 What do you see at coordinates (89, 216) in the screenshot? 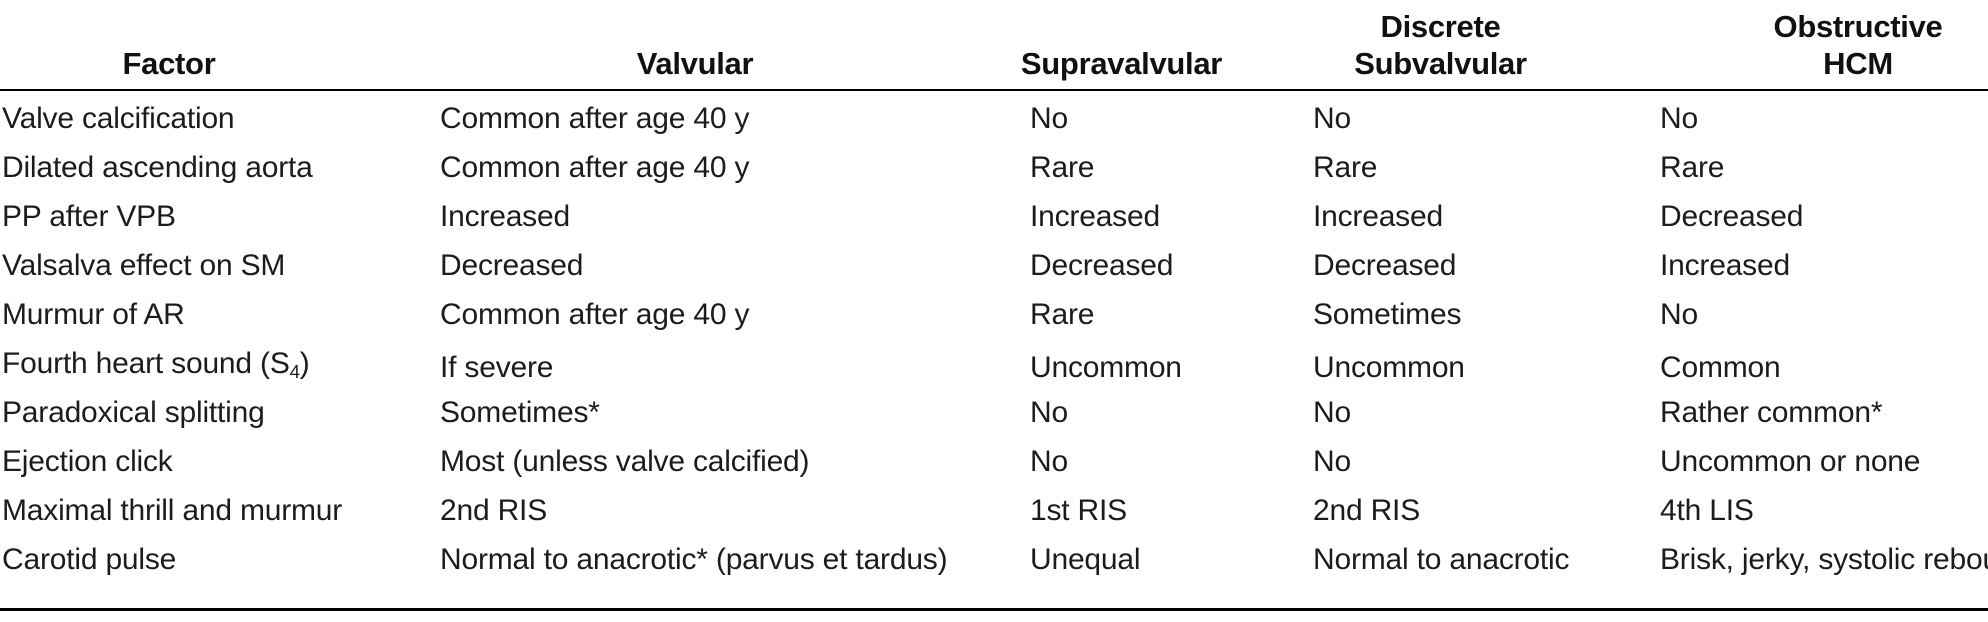
I see `cell-factor: PP after VPB` at bounding box center [89, 216].